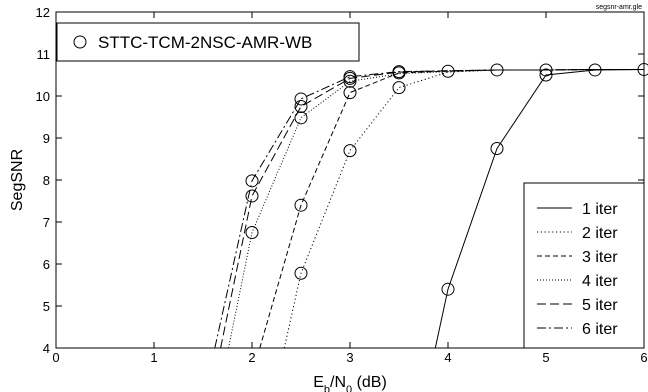 The image size is (648, 392). What do you see at coordinates (643, 357) in the screenshot?
I see `x-tick-label-6: 6` at bounding box center [643, 357].